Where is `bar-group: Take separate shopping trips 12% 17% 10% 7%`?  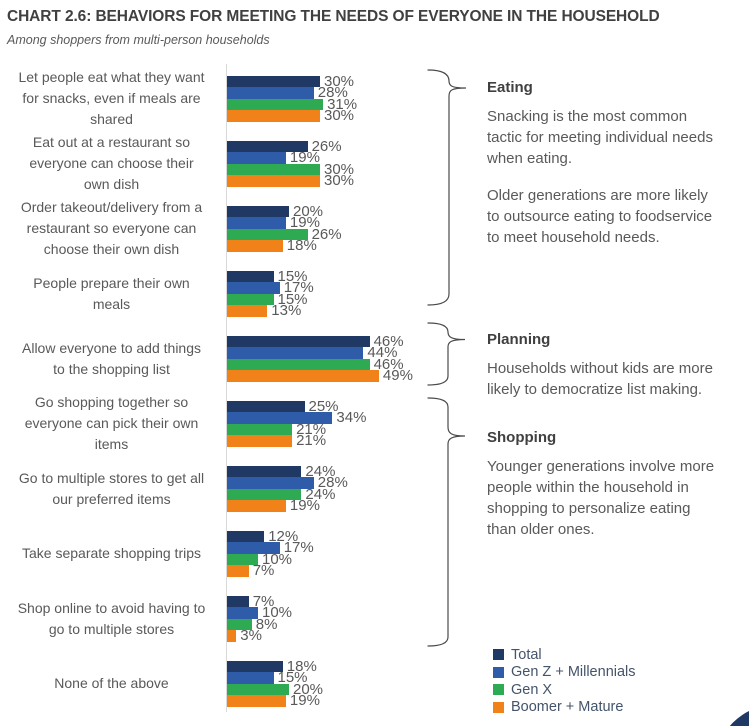 bar-group: Take separate shopping trips 12% 17% 10% 7% is located at coordinates (242, 553).